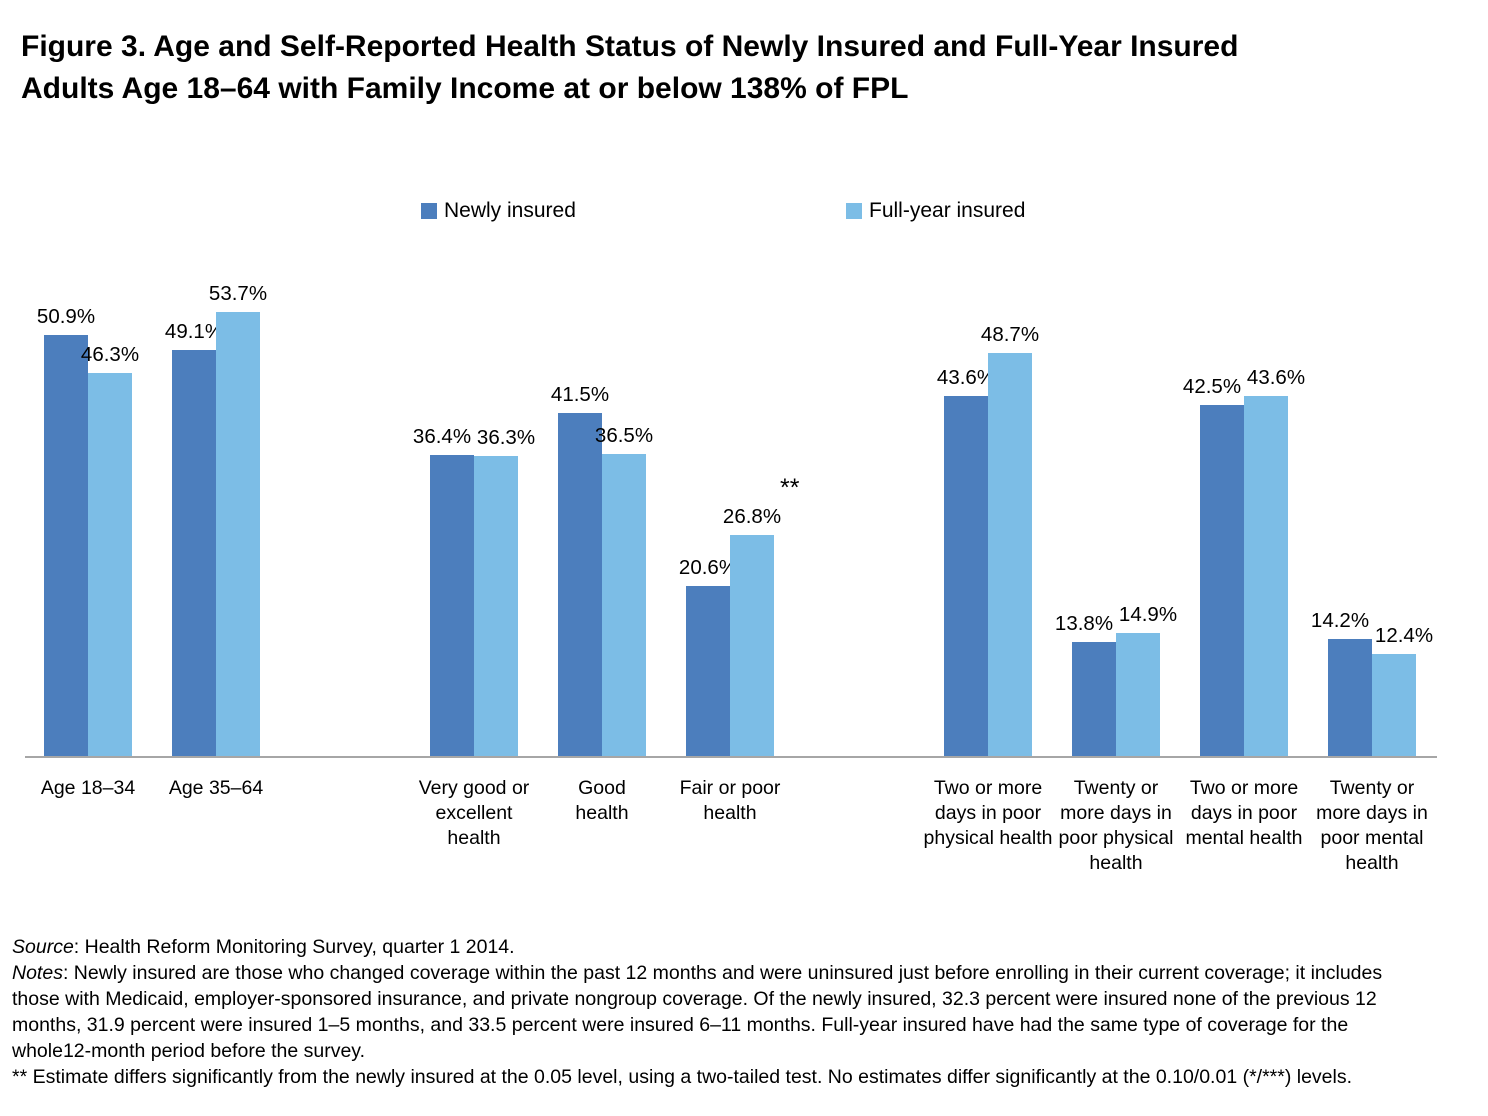  Describe the element at coordinates (602, 801) in the screenshot. I see `category-label: Good health` at that location.